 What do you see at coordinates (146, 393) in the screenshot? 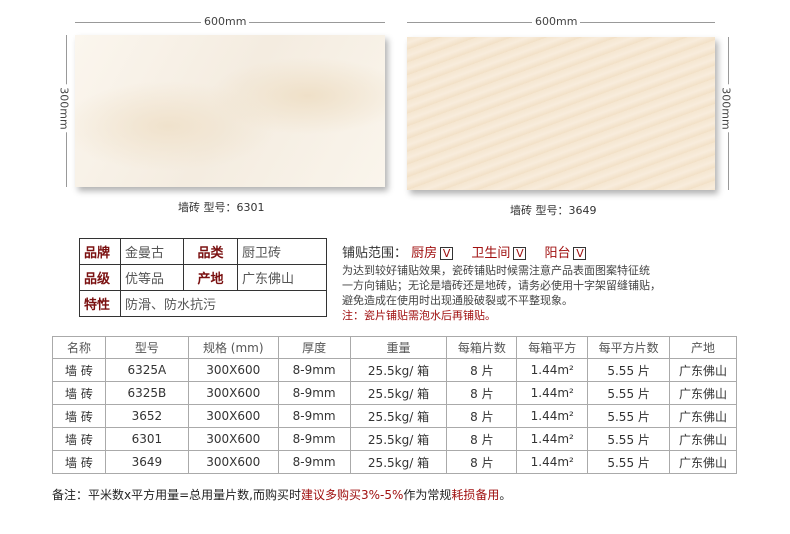
I see `table-cell: 6325B` at bounding box center [146, 393].